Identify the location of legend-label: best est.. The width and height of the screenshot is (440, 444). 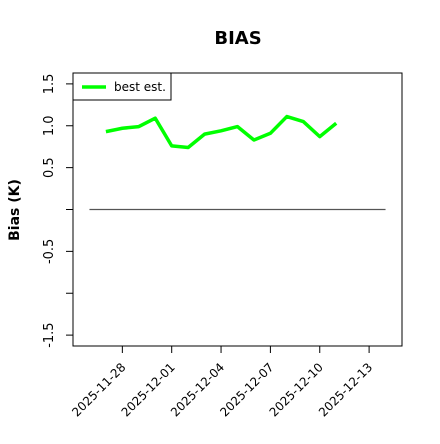
(140, 87).